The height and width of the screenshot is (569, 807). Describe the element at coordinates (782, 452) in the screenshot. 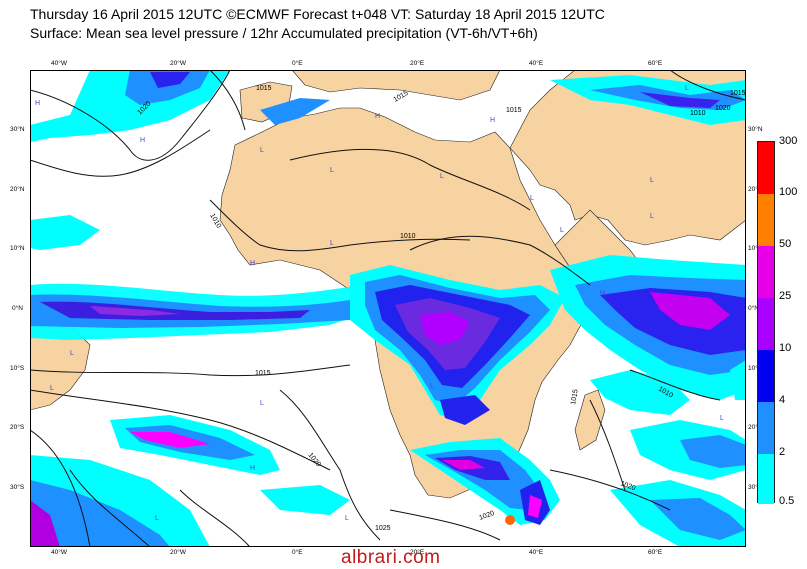

I see `legend-label-2: 2` at that location.